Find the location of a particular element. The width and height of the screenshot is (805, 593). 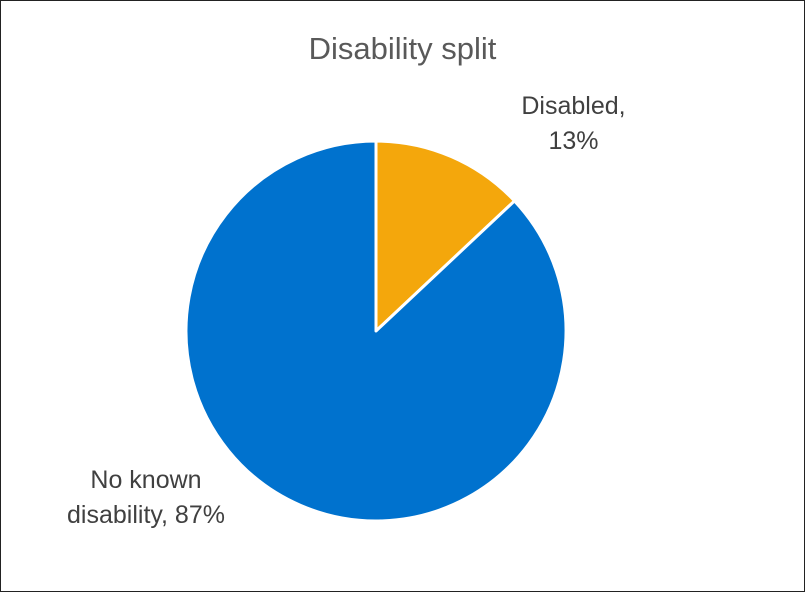

chart-title: Disability split is located at coordinates (402, 48).